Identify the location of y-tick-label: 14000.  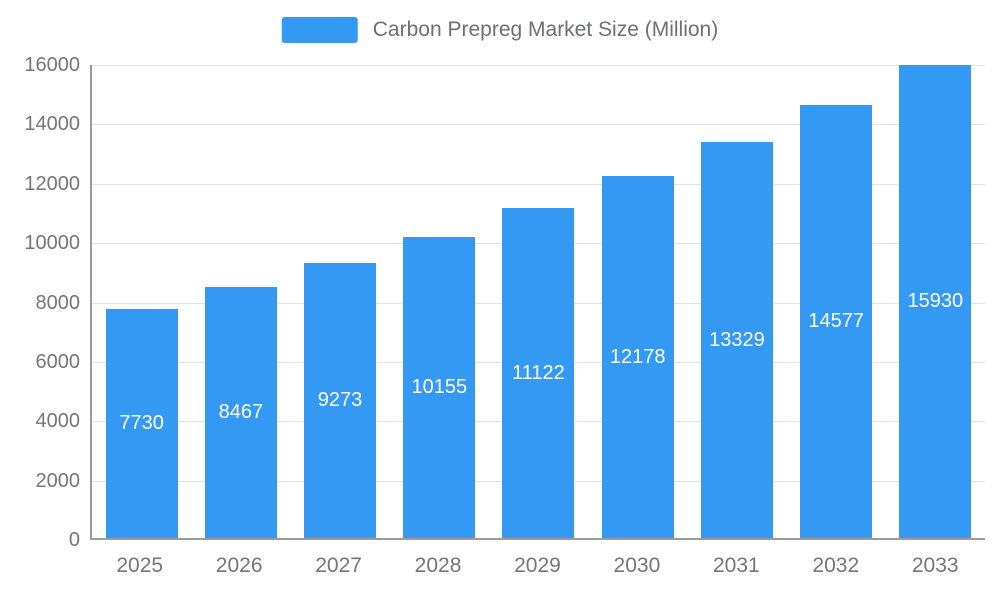
(52, 124).